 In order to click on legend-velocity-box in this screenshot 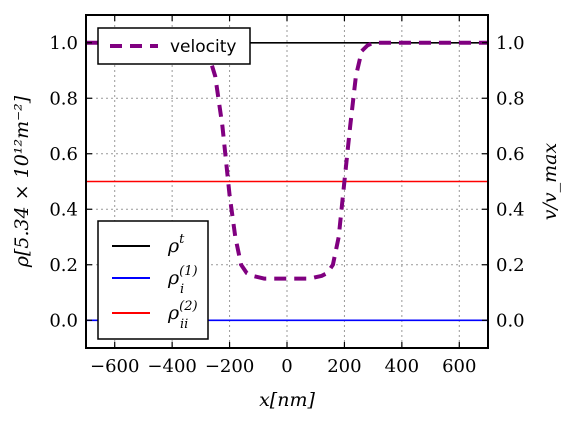, I will do `click(174, 46)`.